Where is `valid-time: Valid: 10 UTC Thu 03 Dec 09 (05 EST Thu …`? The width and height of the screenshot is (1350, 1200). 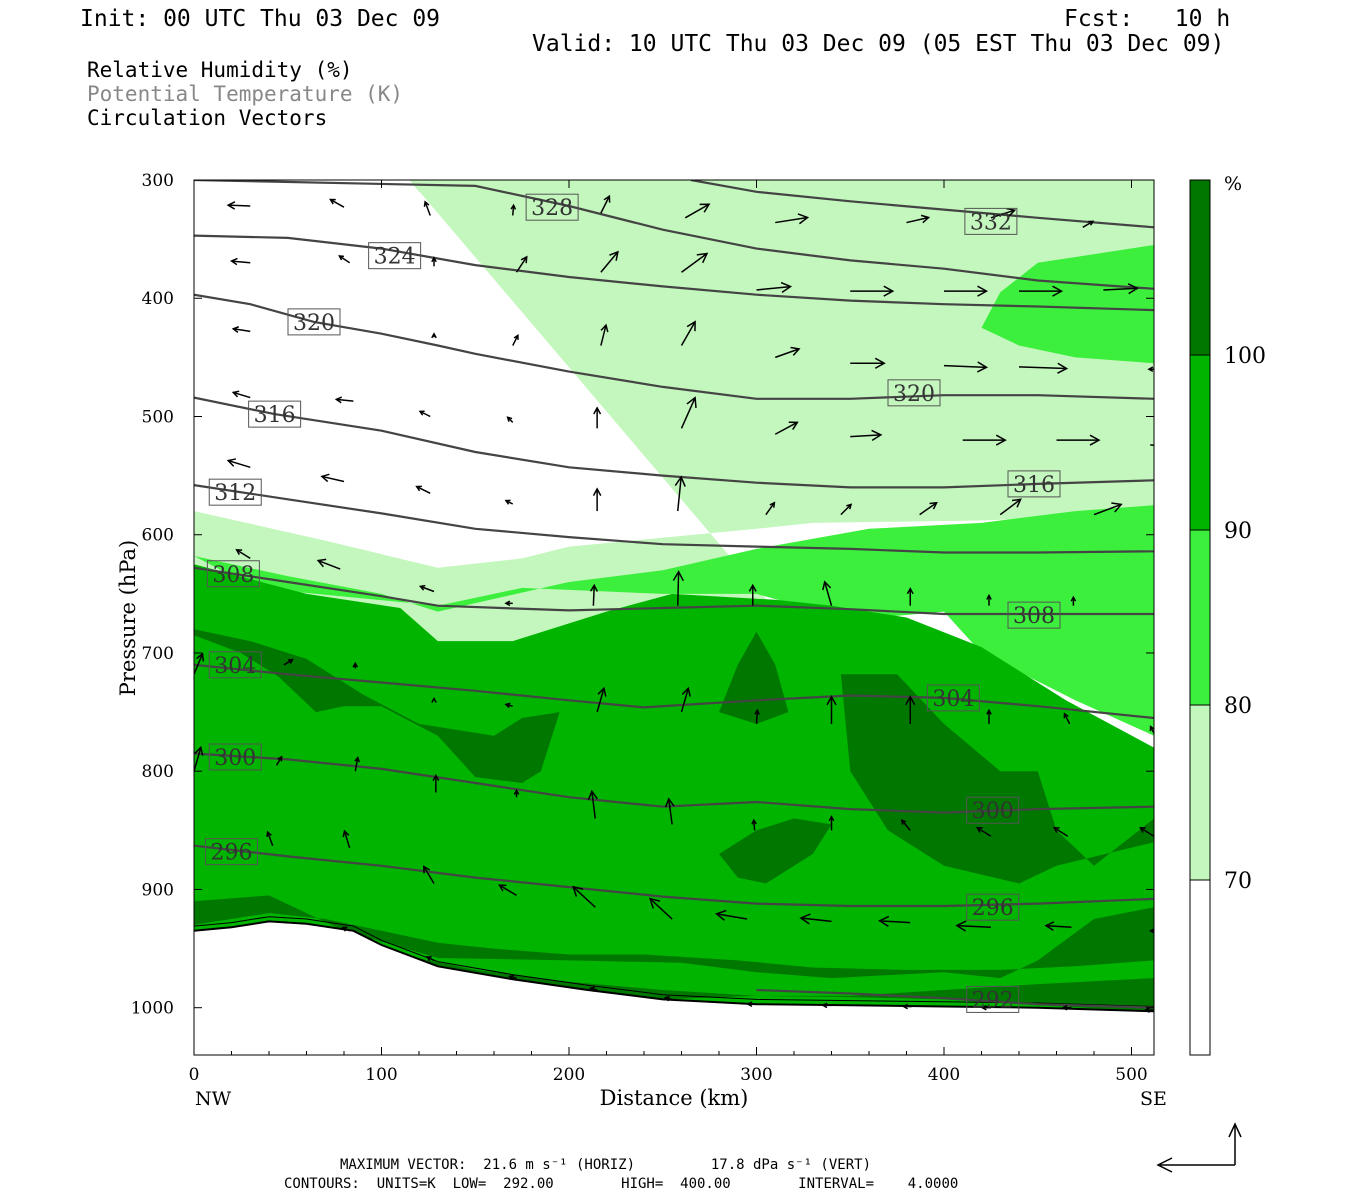
valid-time: Valid: 10 UTC Thu 03 Dec 09 (05 EST Thu … is located at coordinates (878, 44).